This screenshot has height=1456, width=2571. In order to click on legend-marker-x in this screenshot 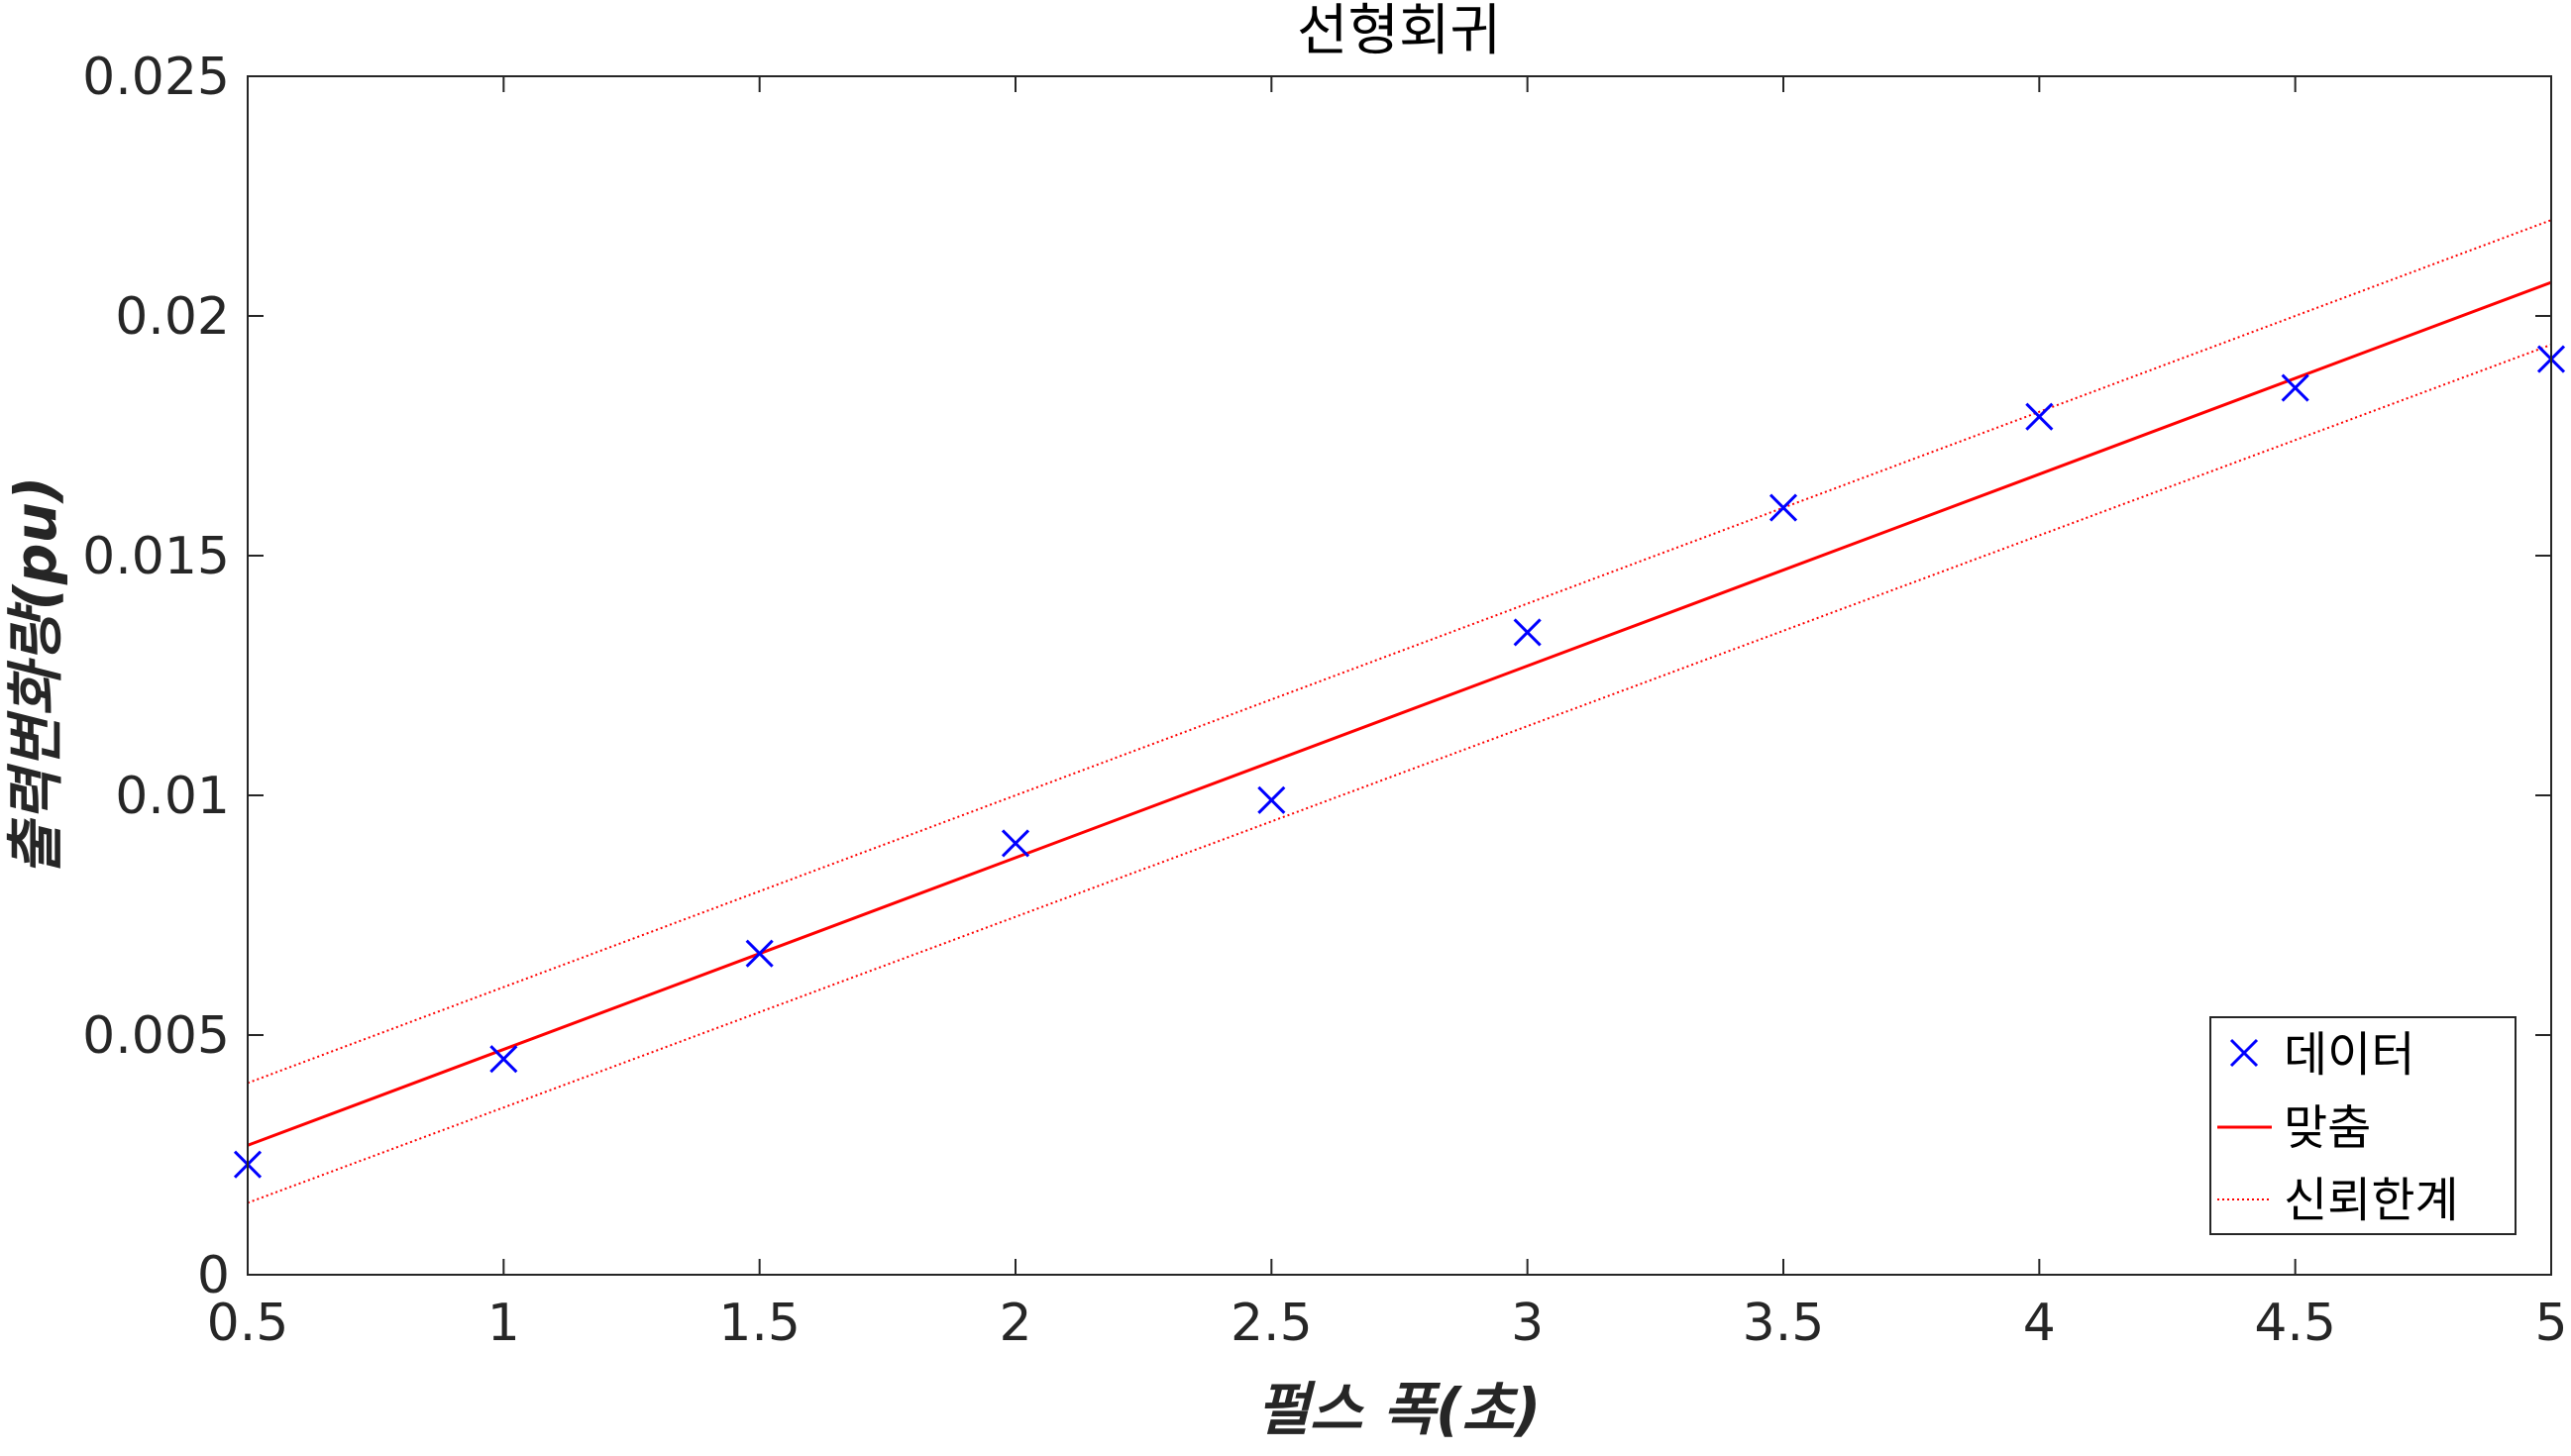, I will do `click(2244, 1053)`.